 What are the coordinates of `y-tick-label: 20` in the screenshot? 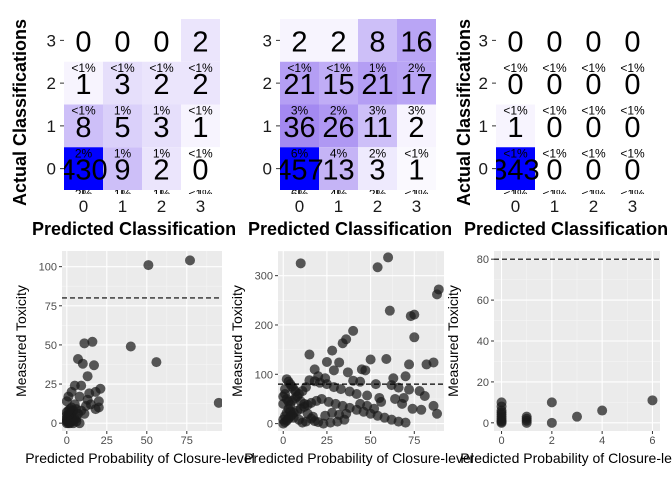 It's located at (483, 383).